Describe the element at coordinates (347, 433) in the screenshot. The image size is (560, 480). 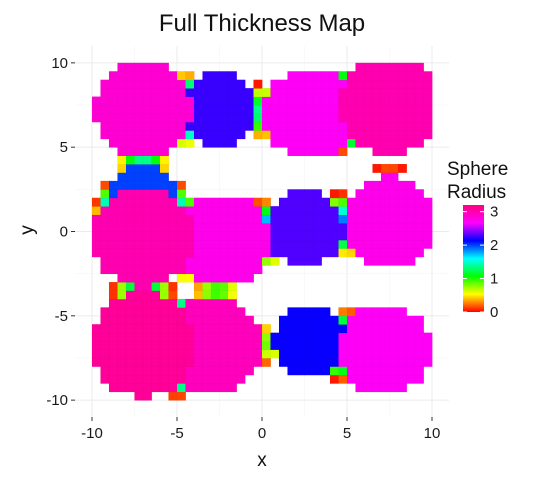
I see `x-tick-label: 5` at that location.